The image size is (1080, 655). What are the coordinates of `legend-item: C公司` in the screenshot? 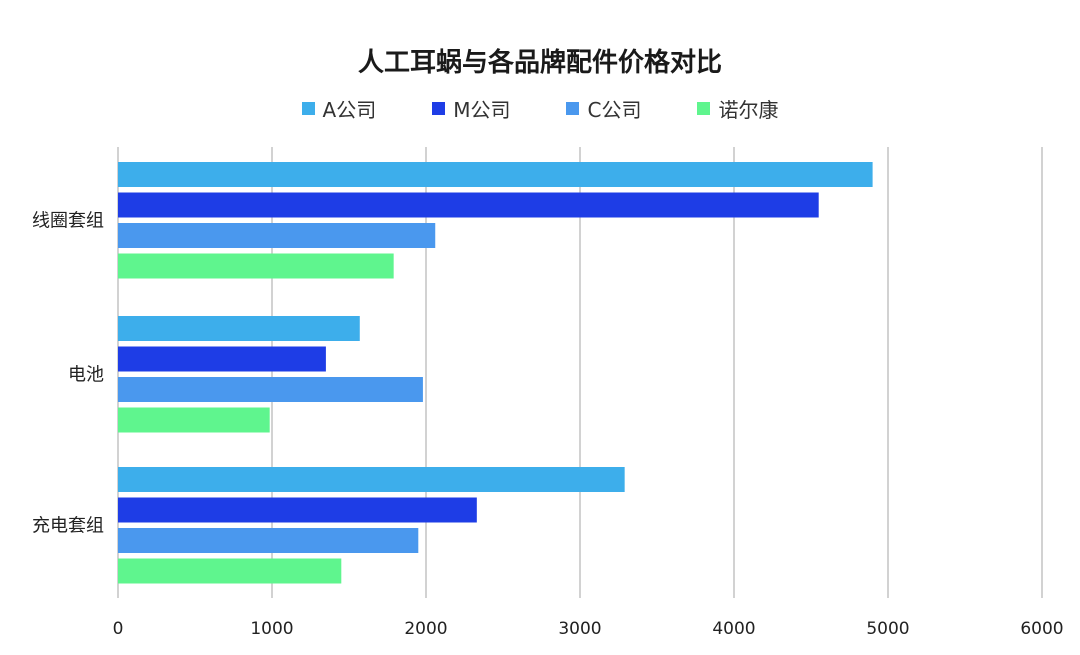 It's located at (603, 108).